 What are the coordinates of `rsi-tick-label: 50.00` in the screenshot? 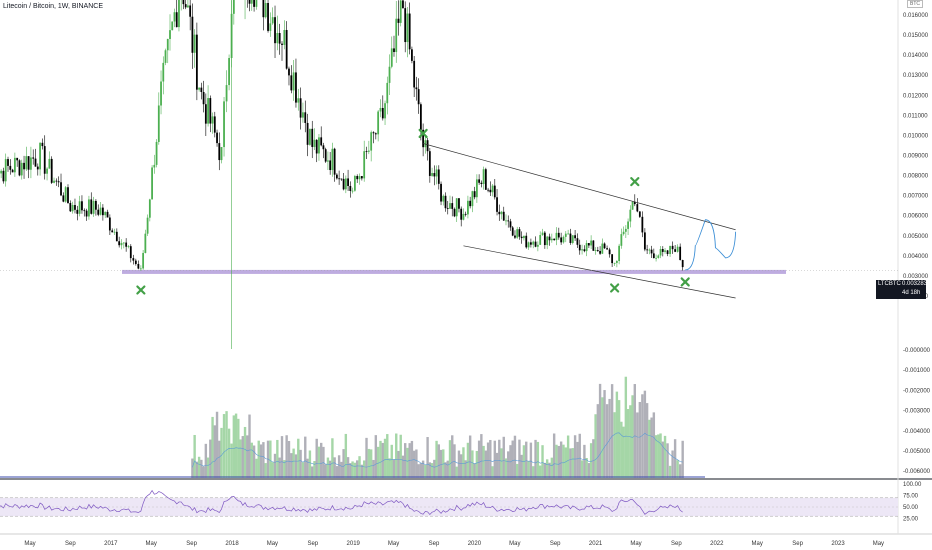 It's located at (911, 508).